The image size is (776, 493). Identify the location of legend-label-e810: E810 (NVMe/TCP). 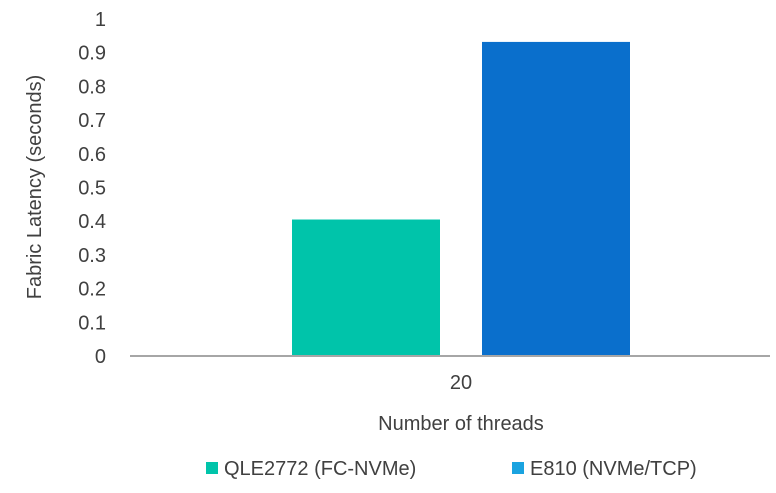
(613, 469).